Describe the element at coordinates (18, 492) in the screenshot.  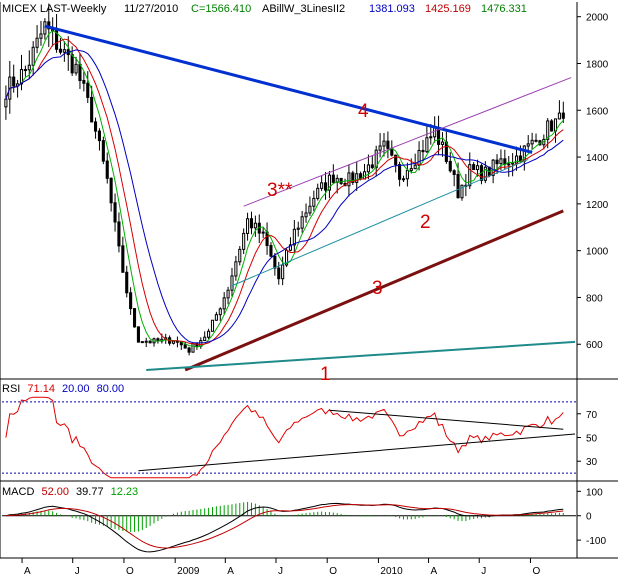
I see `macd-label: MACD` at that location.